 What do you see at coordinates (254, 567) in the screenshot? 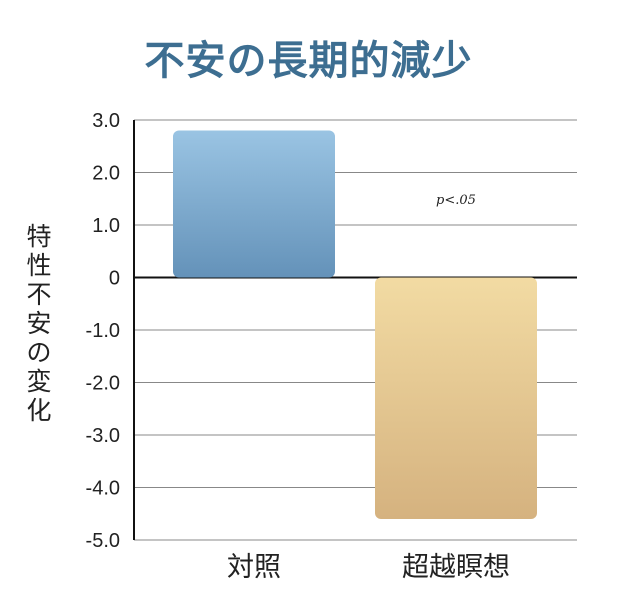
I see `x-tick-label: 対照` at bounding box center [254, 567].